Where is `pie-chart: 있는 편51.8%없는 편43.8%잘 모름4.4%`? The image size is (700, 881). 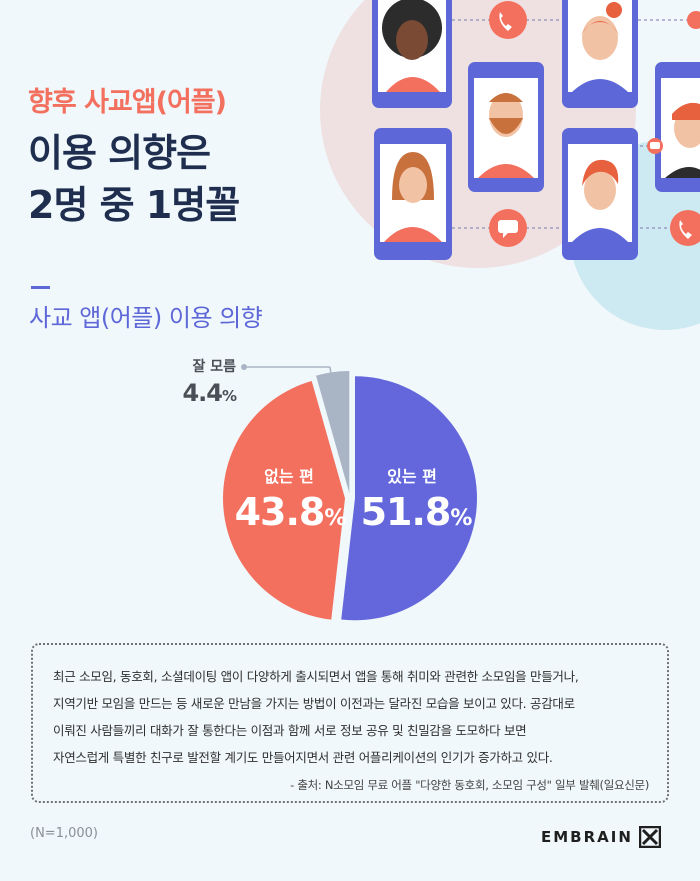 pie-chart: 있는 편51.8%없는 편43.8%잘 모름4.4% is located at coordinates (329, 490).